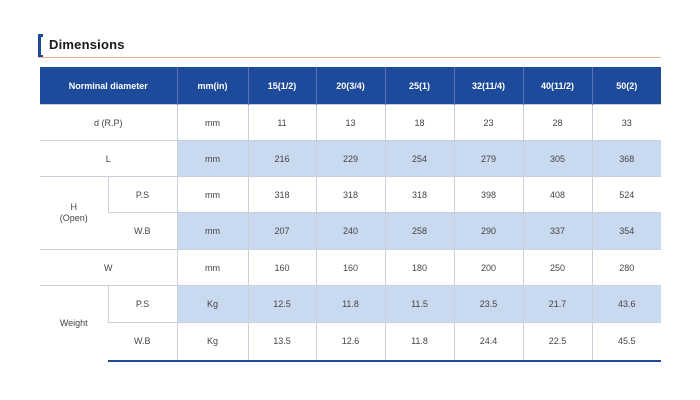 Image resolution: width=700 pixels, height=400 pixels. I want to click on table-cell: 240, so click(350, 231).